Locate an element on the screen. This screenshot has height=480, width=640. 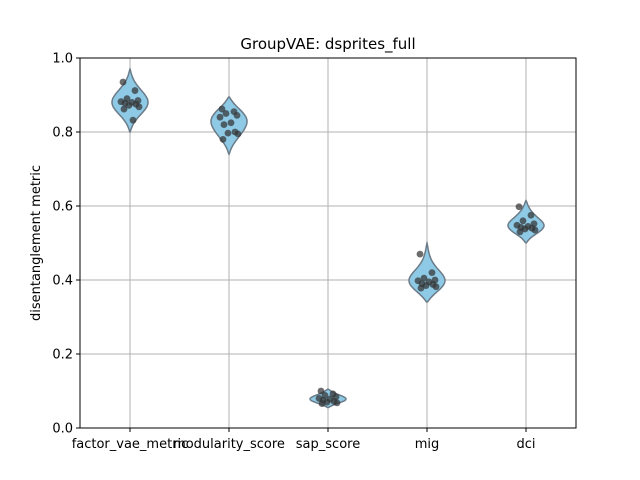
chart-title: GroupVAE: dsprites_full is located at coordinates (327, 44).